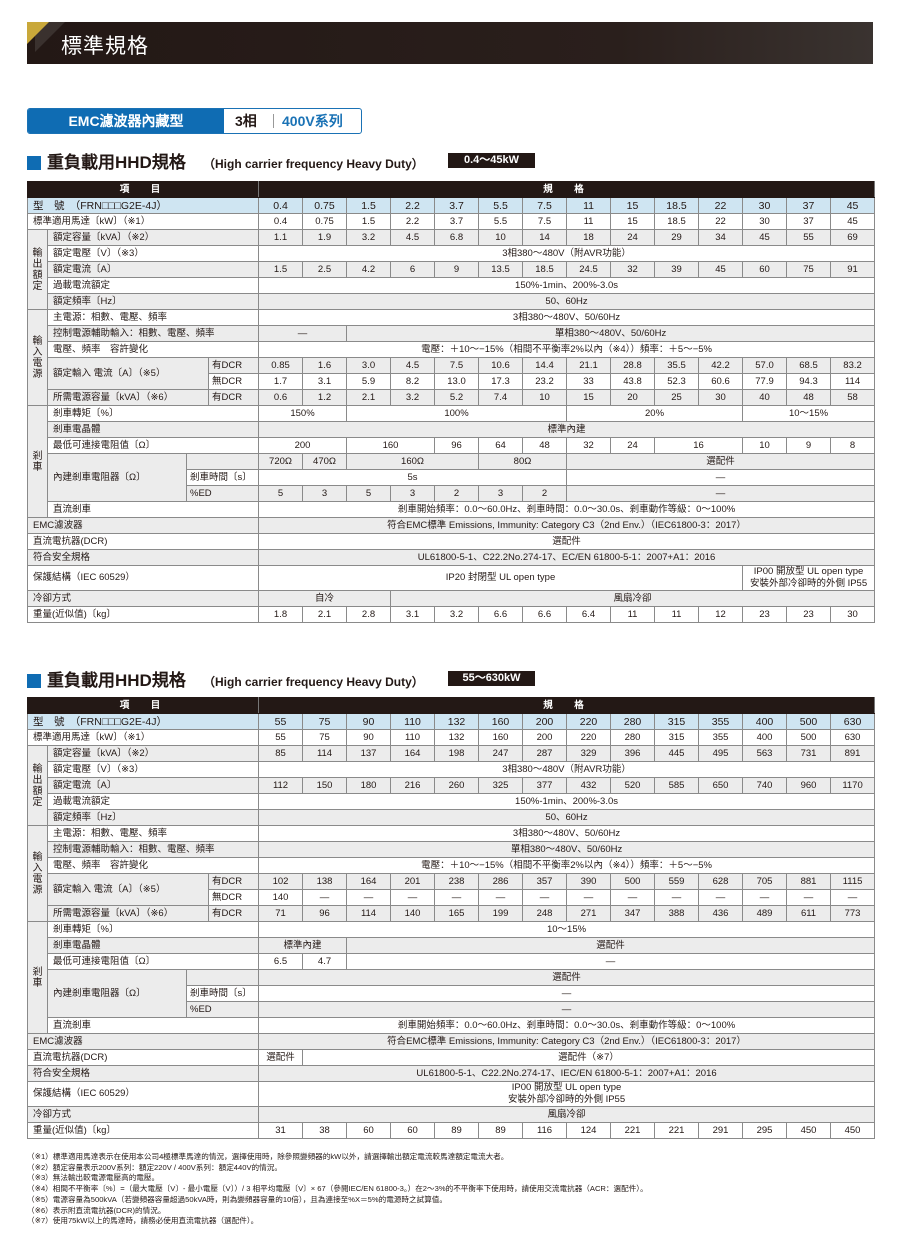  What do you see at coordinates (37, 977) in the screenshot?
I see `group-label-text: 剎車` at bounding box center [37, 977].